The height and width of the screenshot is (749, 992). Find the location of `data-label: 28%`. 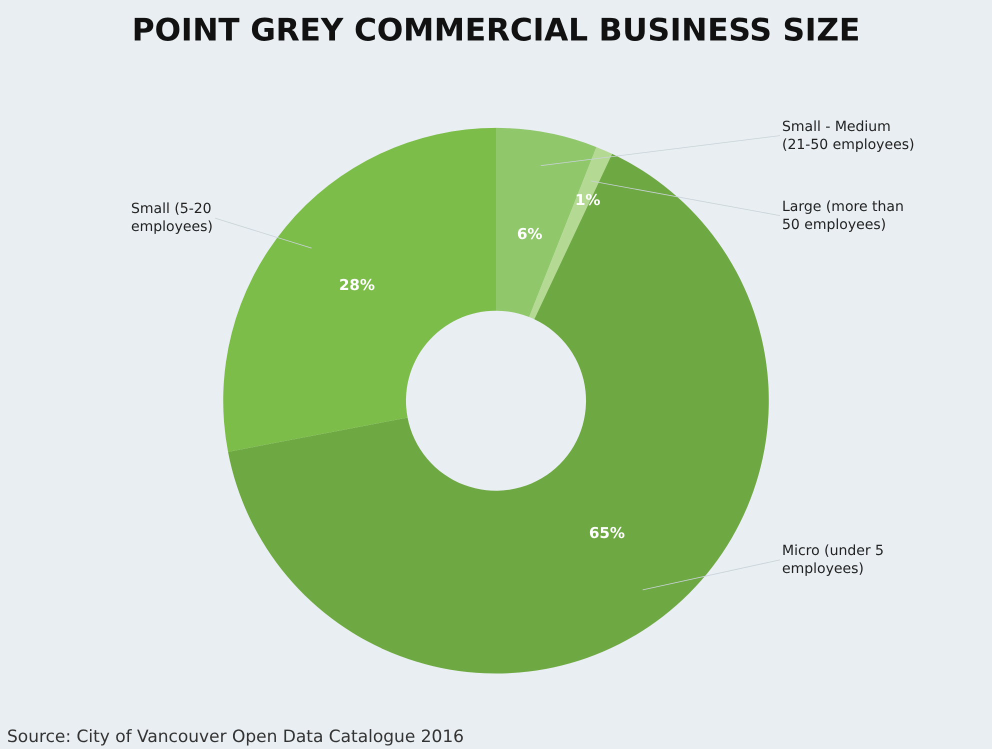

data-label: 28% is located at coordinates (357, 285).